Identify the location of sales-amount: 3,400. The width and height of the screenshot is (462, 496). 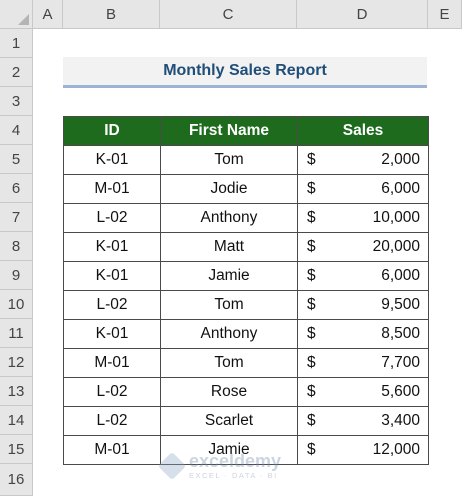
(400, 420).